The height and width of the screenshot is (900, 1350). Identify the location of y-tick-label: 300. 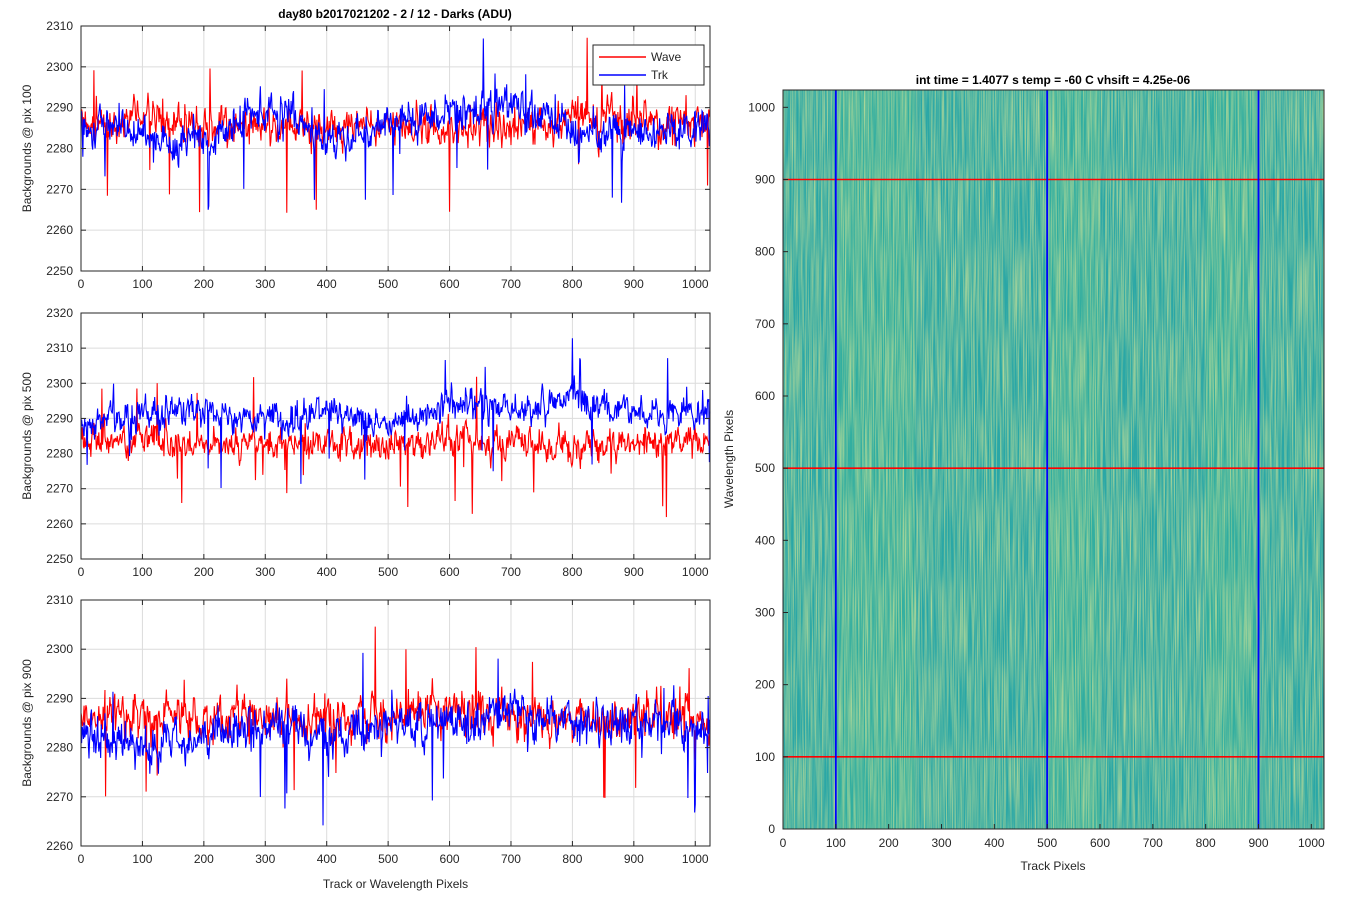
(765, 612).